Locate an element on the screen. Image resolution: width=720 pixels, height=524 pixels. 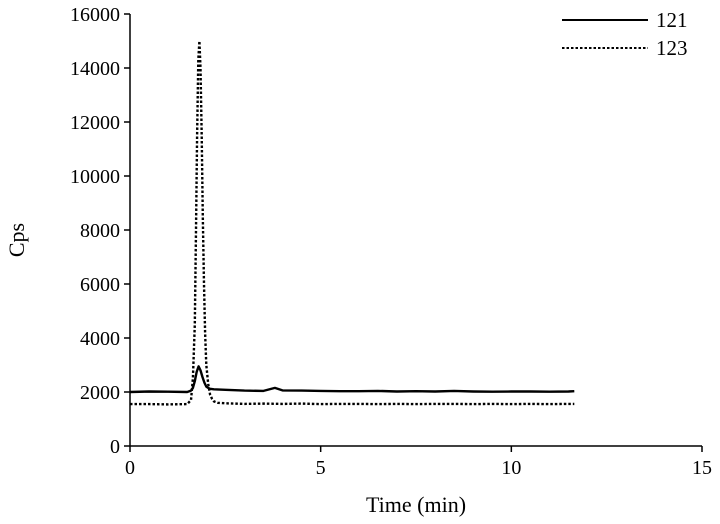
x-tick-label: 5 is located at coordinates (321, 468).